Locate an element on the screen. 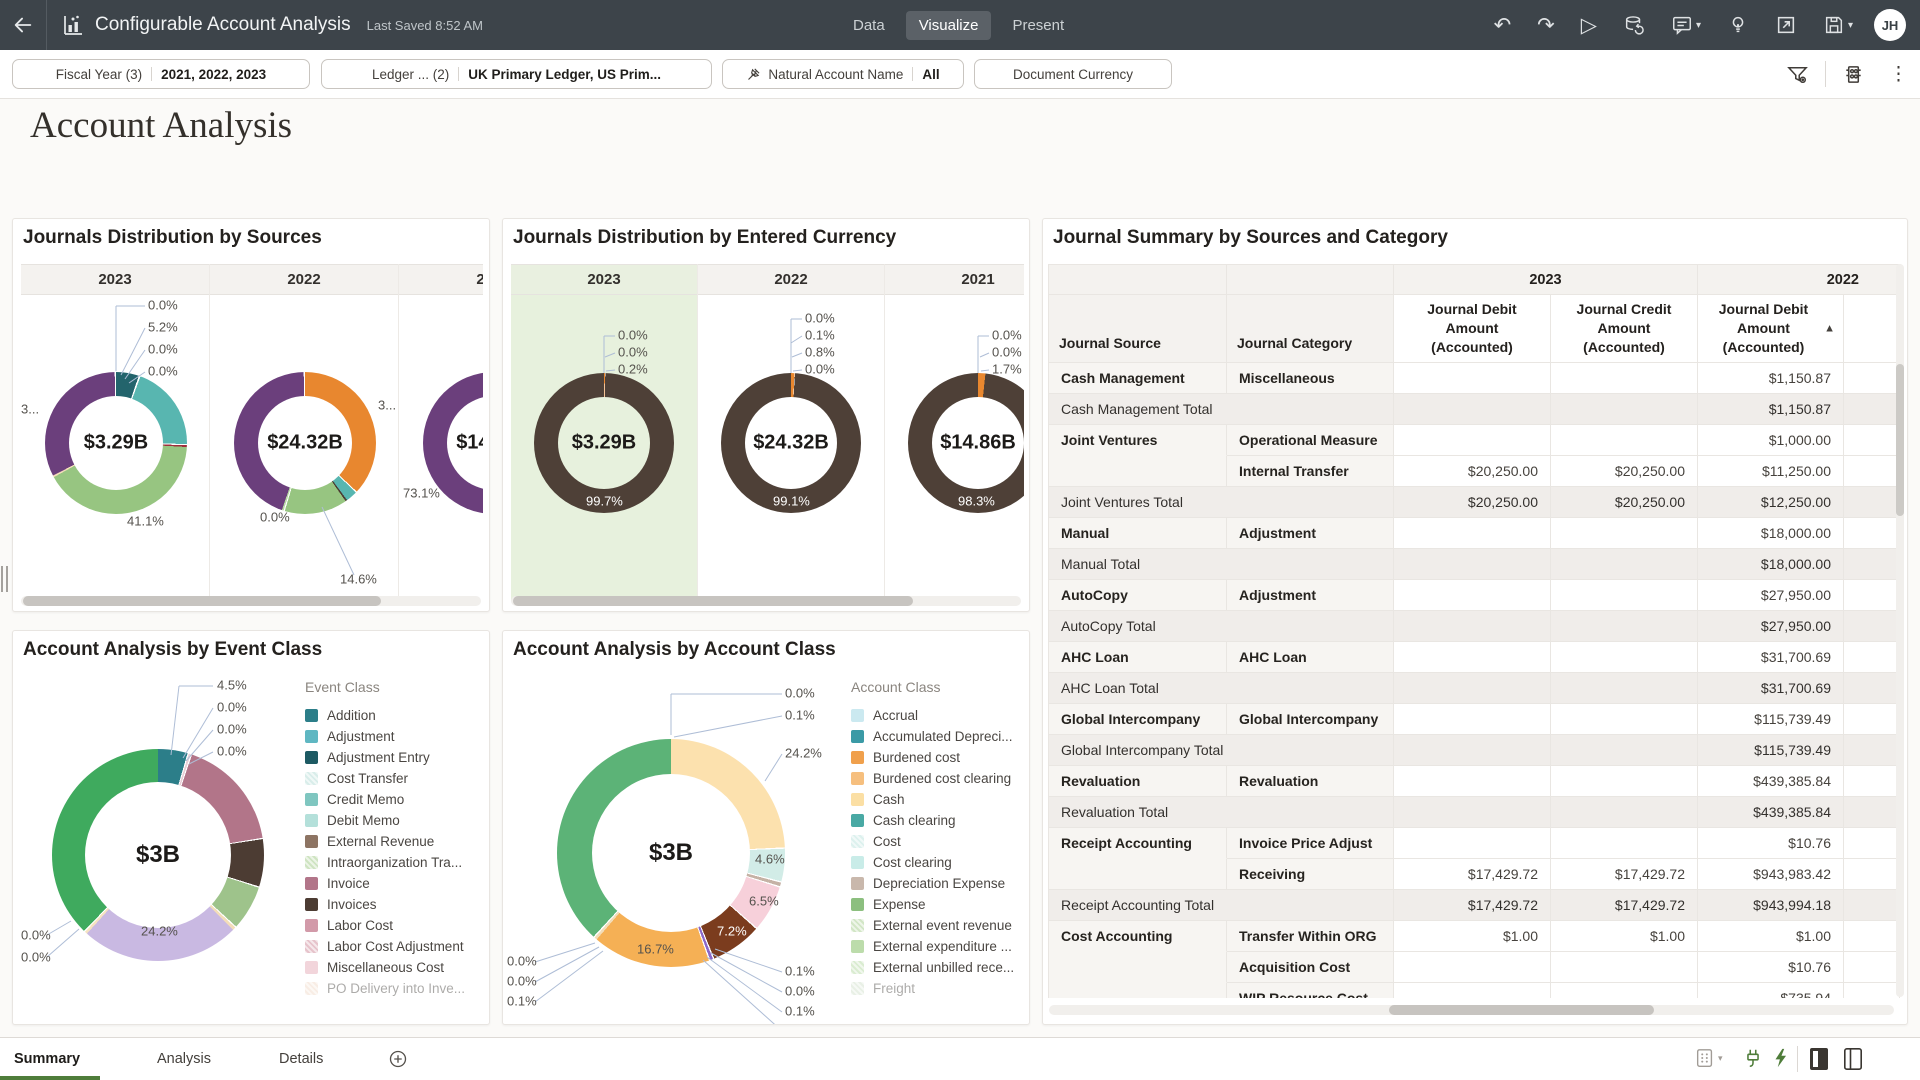 The height and width of the screenshot is (1080, 1920). save-dropdown-caret: ▾ is located at coordinates (1850, 25).